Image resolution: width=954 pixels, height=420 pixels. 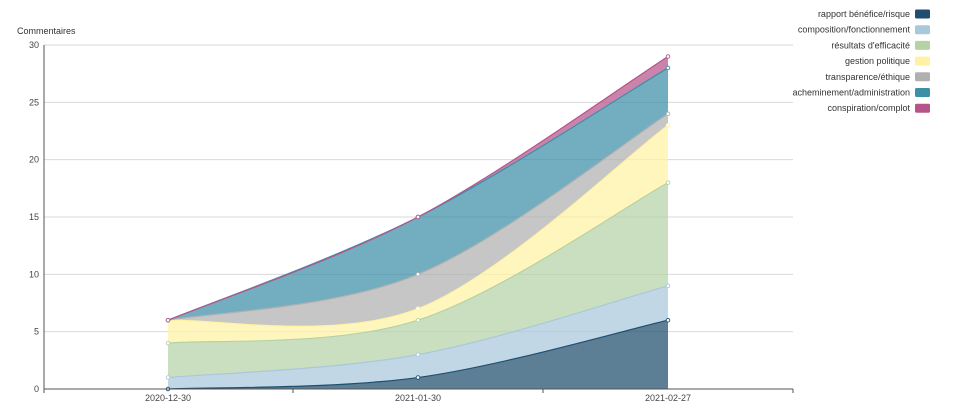 I want to click on y-axis-title: Commentaires, so click(x=46, y=31).